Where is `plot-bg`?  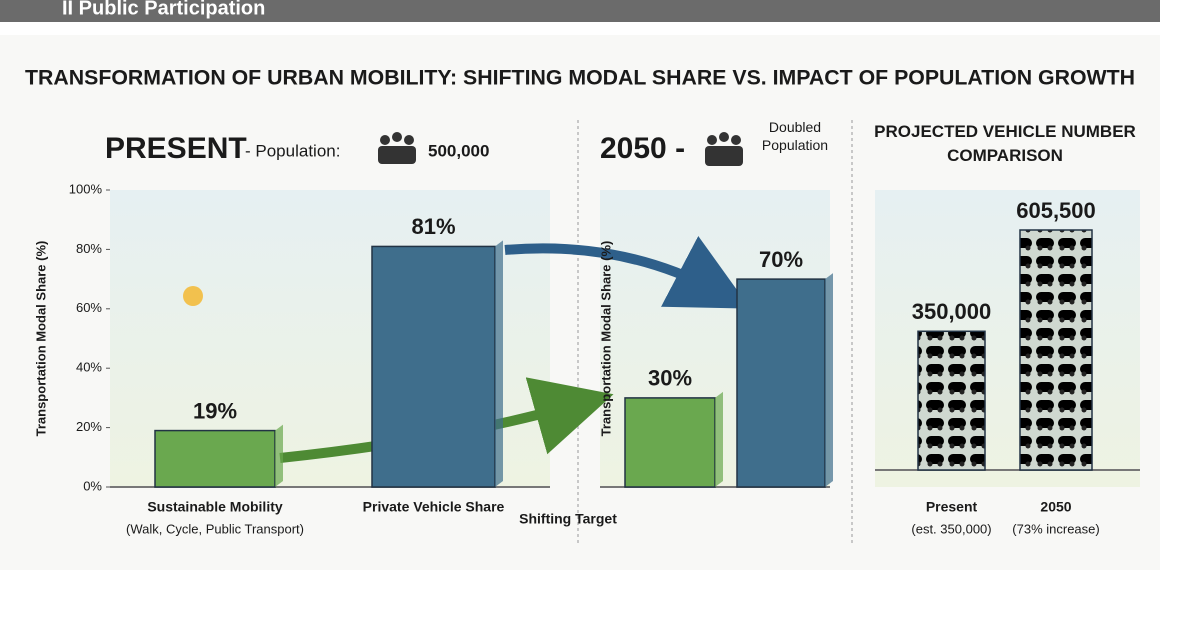
plot-bg is located at coordinates (1007, 338).